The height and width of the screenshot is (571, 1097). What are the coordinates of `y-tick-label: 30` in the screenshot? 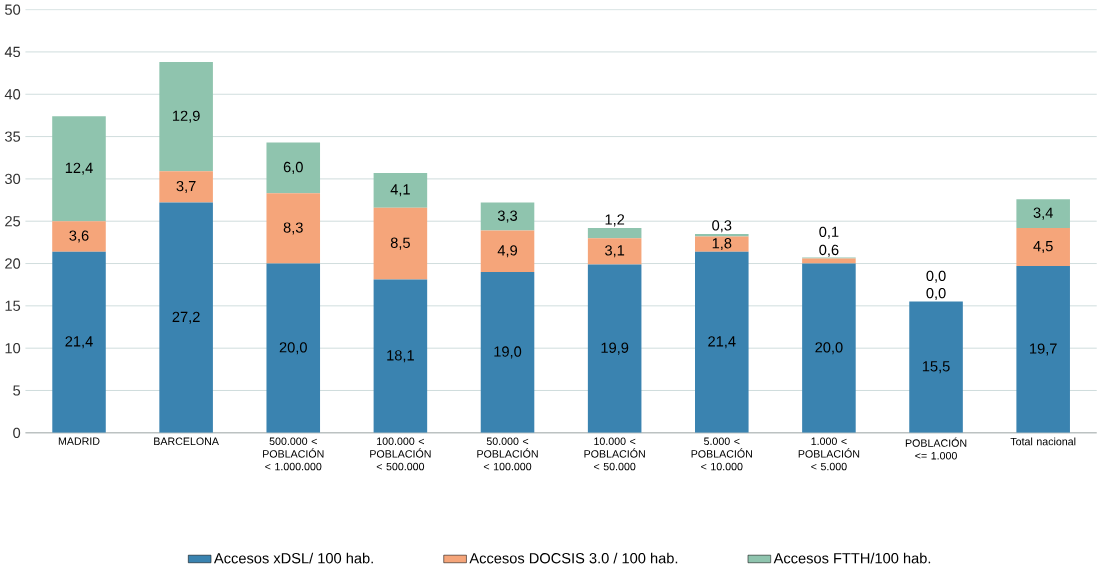 It's located at (13, 179).